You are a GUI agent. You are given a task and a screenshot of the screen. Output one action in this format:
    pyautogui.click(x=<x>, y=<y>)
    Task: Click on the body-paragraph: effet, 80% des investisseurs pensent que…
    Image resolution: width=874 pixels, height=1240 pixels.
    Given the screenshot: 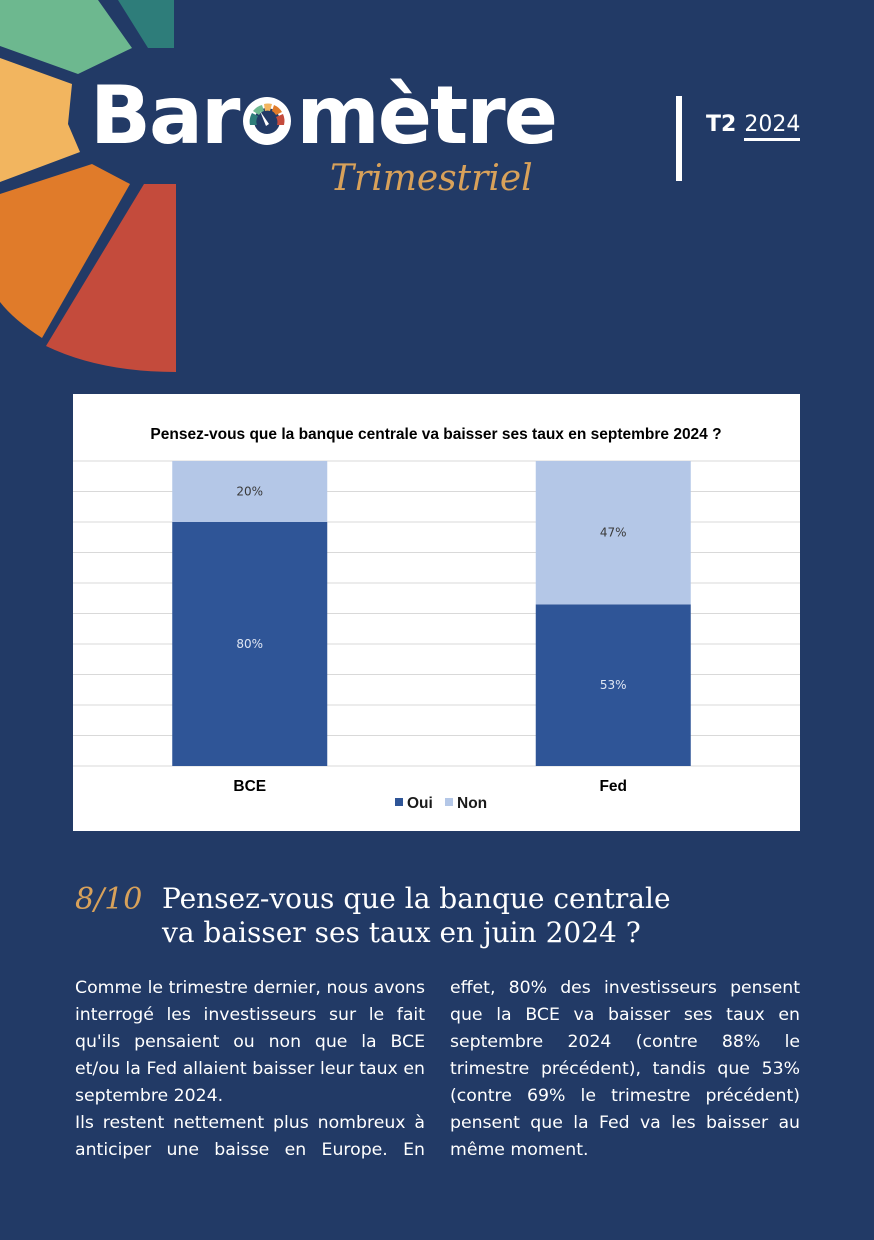 What is the action you would take?
    pyautogui.click(x=625, y=1069)
    